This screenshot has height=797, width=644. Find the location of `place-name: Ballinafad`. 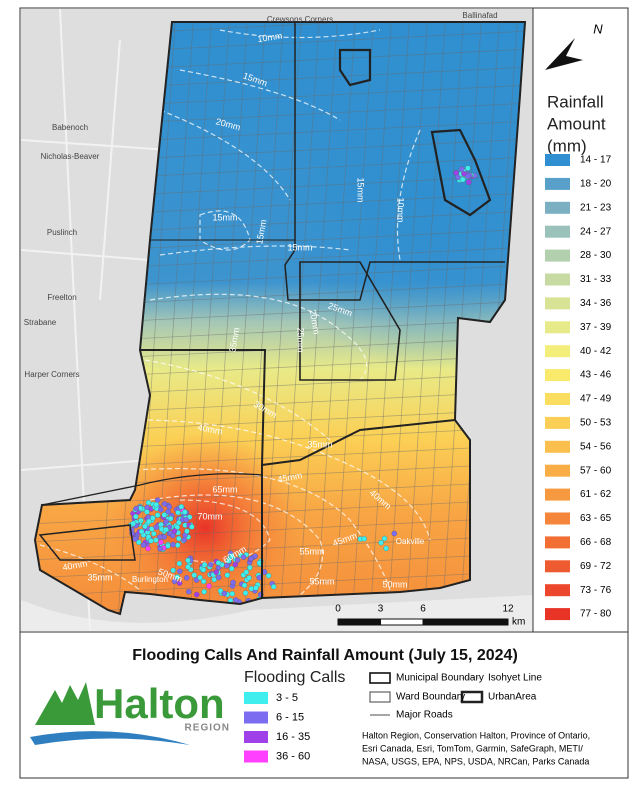

place-name: Ballinafad is located at coordinates (479, 15).